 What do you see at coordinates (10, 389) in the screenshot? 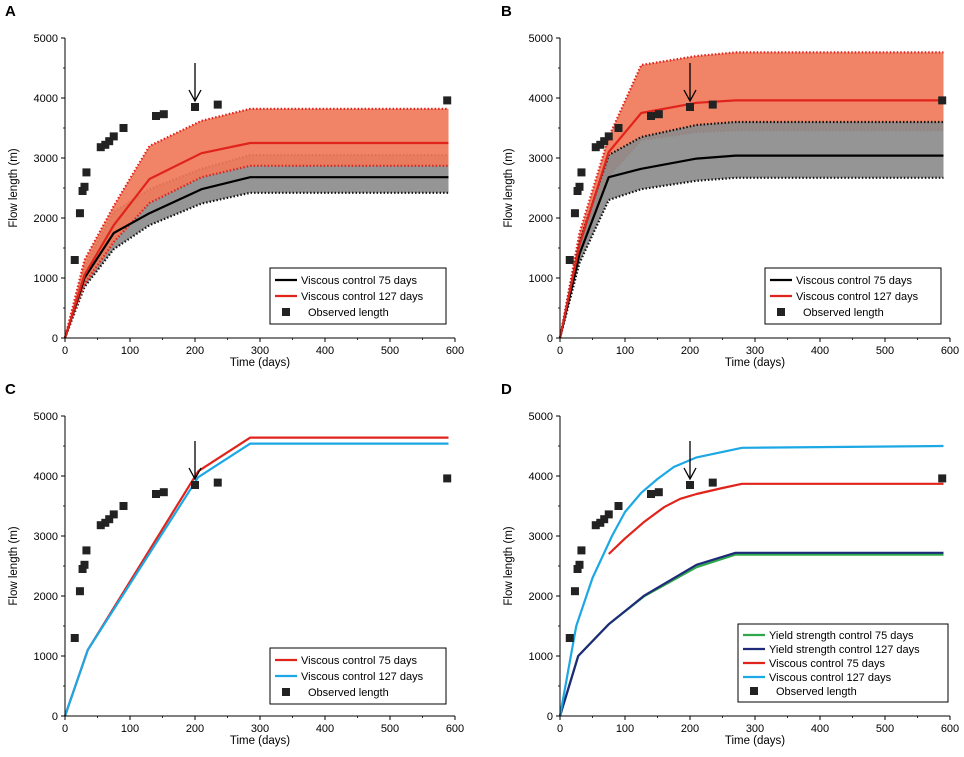
I see `panel-label: C` at bounding box center [10, 389].